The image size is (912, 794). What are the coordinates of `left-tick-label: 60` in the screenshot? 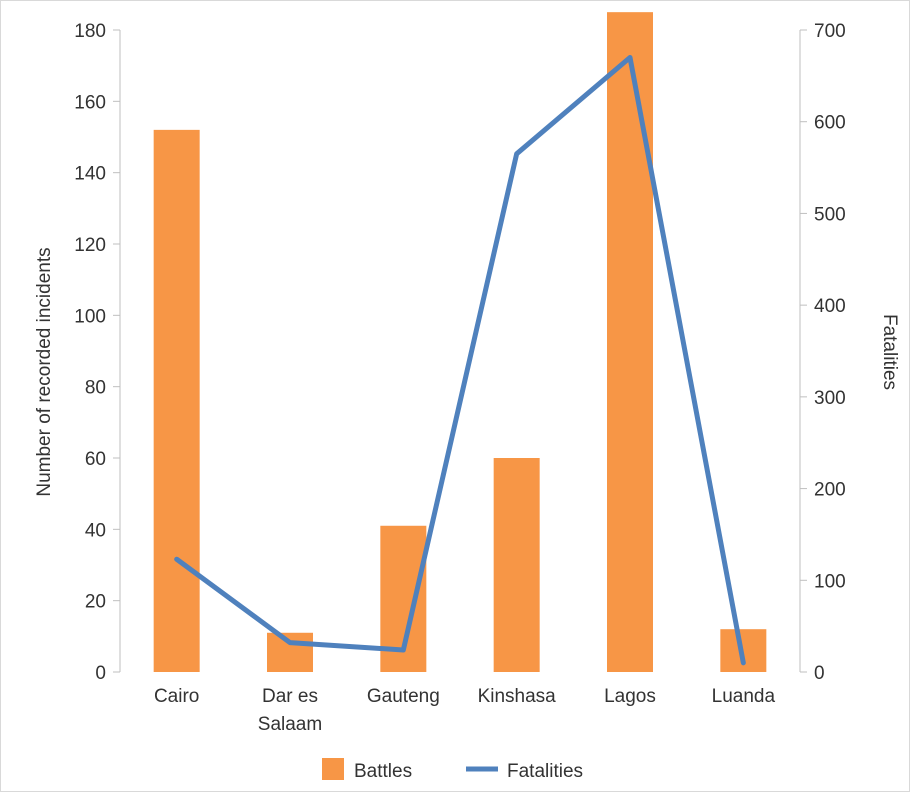 It's located at (95, 459).